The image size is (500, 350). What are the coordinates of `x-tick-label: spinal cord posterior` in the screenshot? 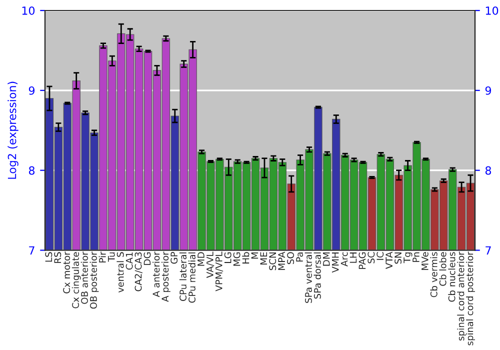 It's located at (470, 299).